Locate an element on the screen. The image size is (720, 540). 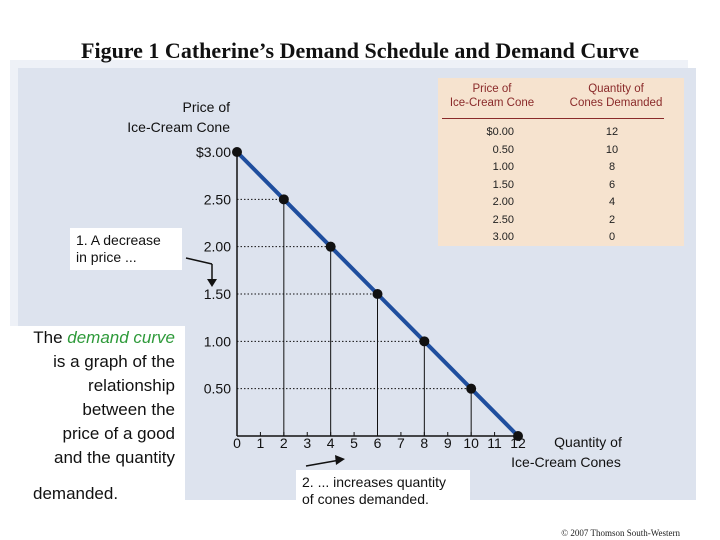
definition-line-1: The demand curve is located at coordinates (87, 338).